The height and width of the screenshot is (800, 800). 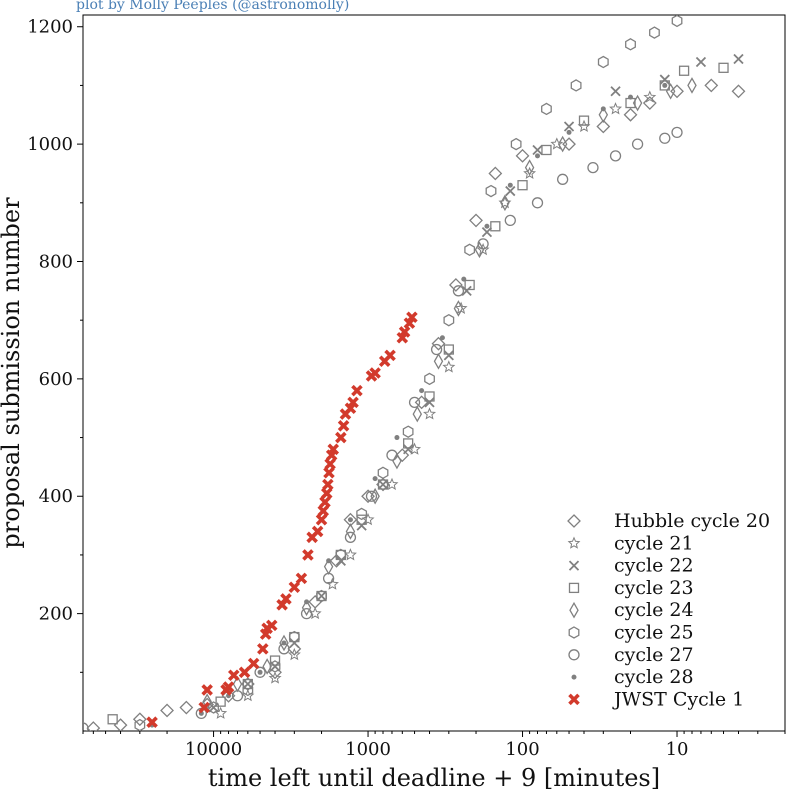 I want to click on y-tick-label: 800, so click(x=56, y=261).